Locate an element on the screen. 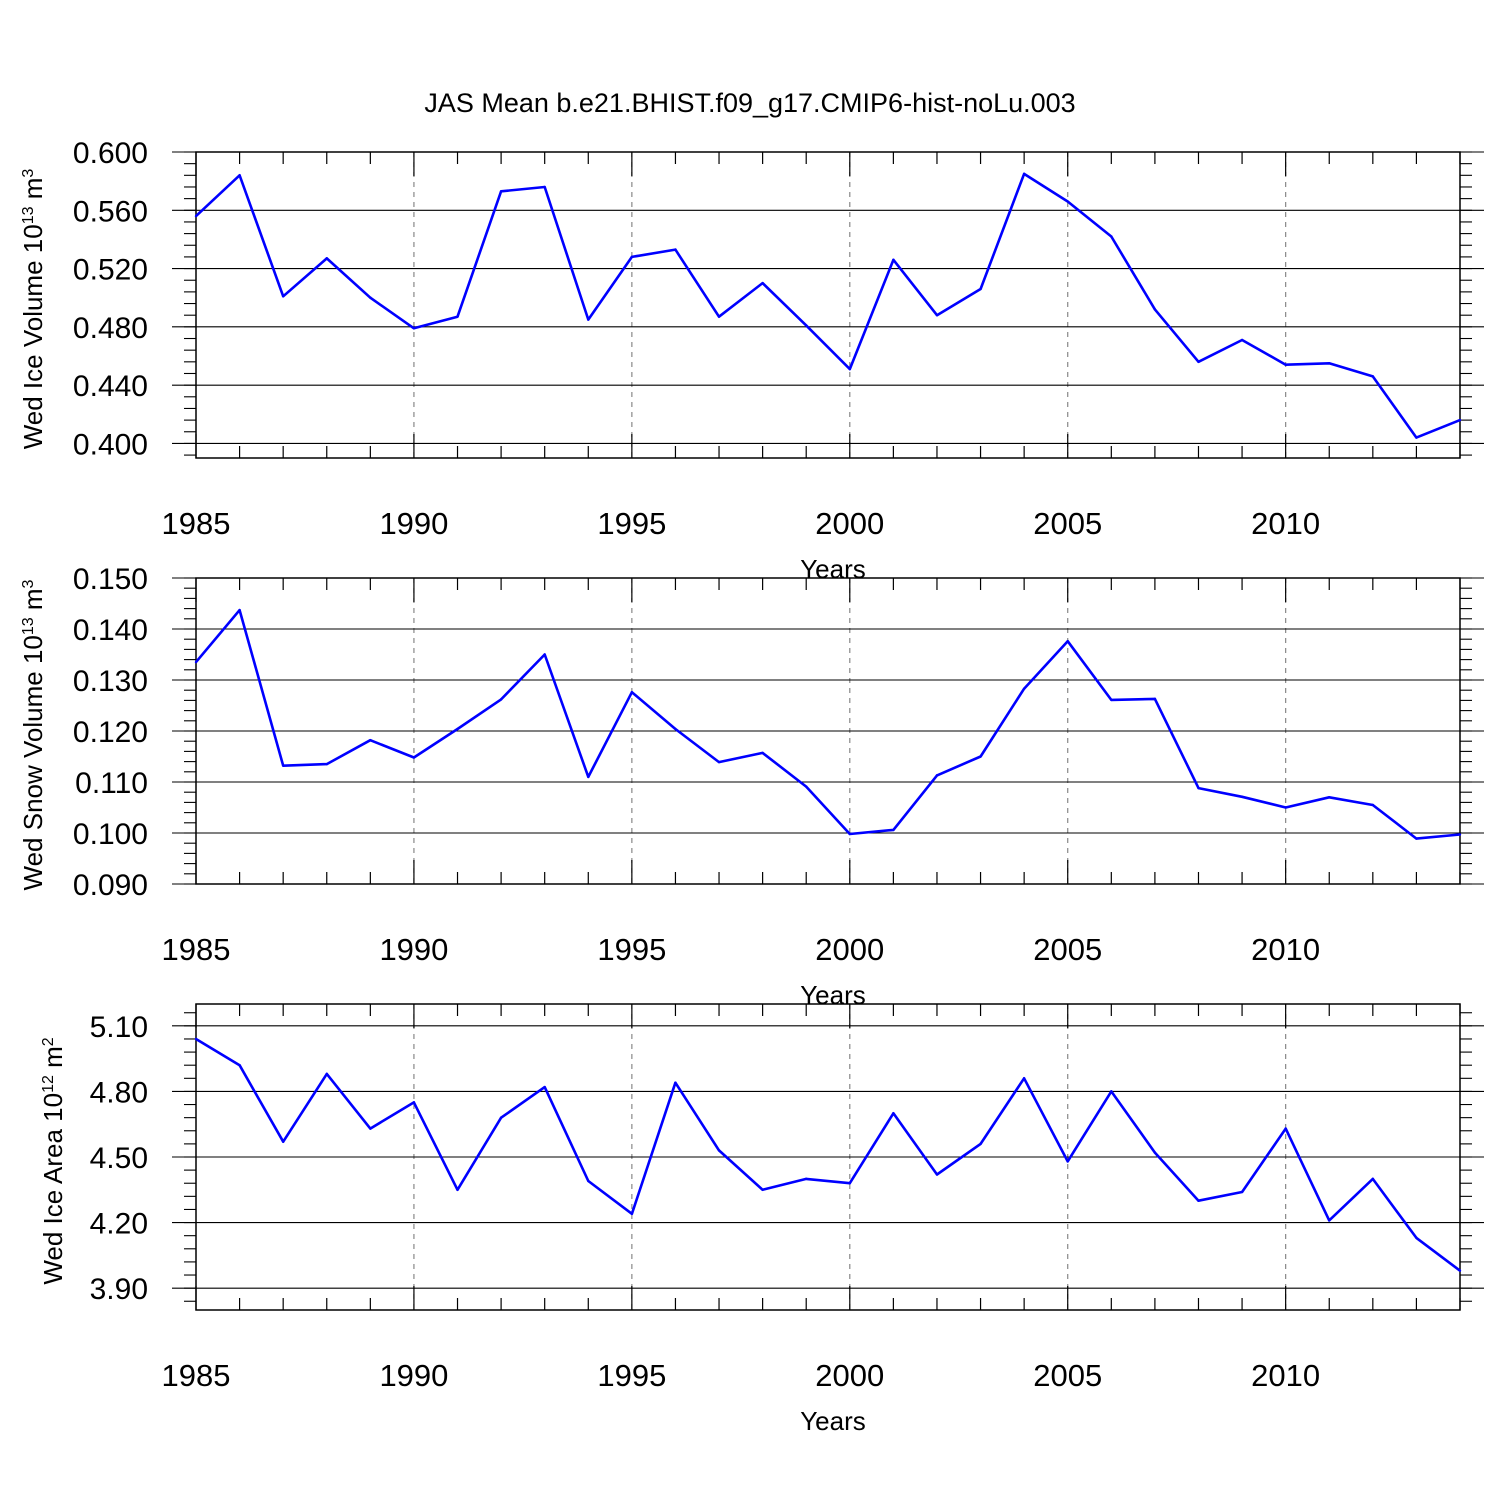 The image size is (1500, 1505). y-tick-label: 0.120 is located at coordinates (110, 732).